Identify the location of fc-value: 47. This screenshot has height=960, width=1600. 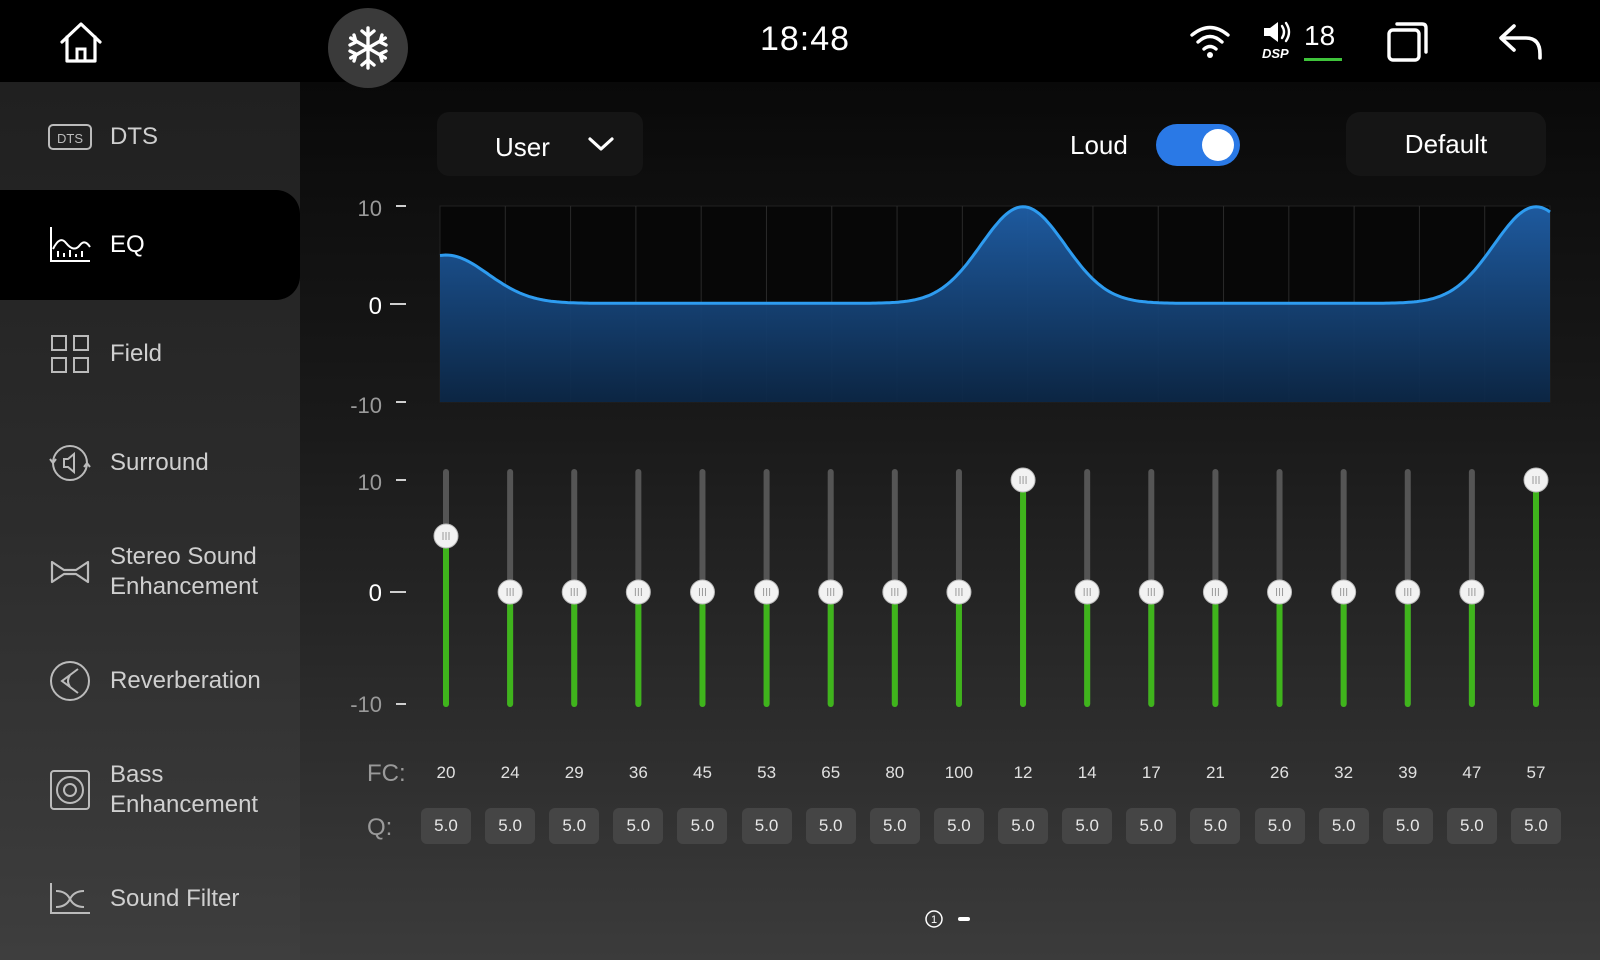
(1472, 772).